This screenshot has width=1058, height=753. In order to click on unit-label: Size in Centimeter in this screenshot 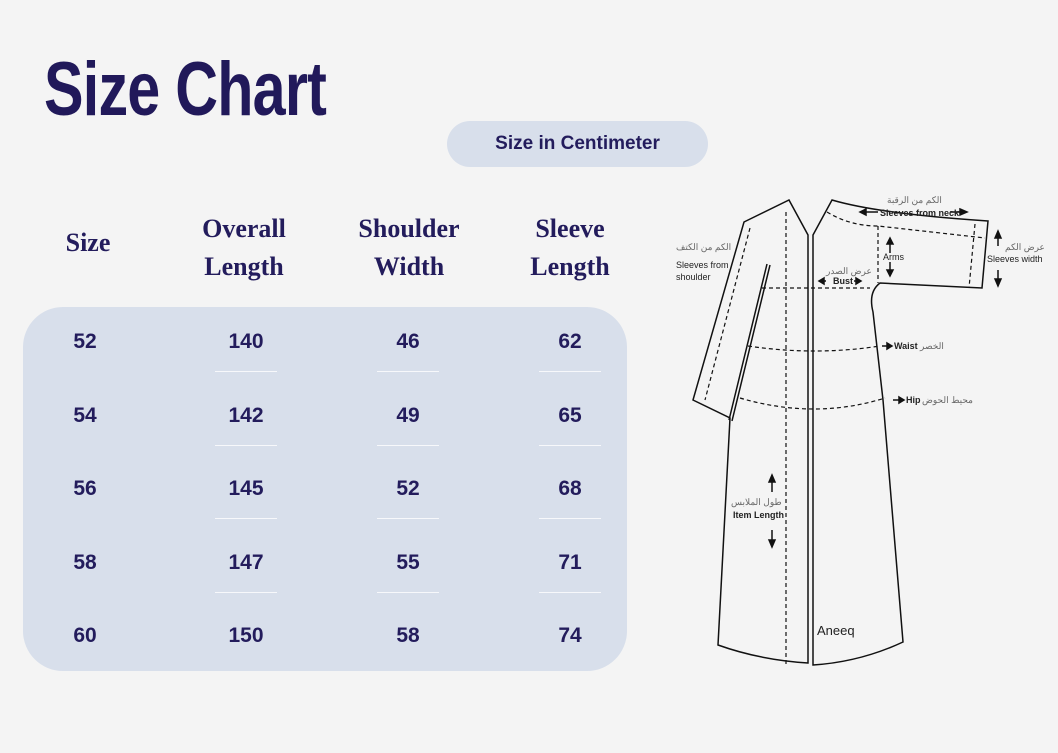, I will do `click(577, 143)`.